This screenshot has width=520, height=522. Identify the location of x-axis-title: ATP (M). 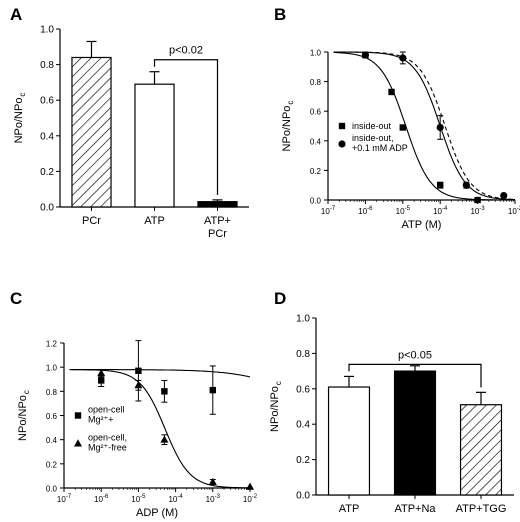
(422, 225).